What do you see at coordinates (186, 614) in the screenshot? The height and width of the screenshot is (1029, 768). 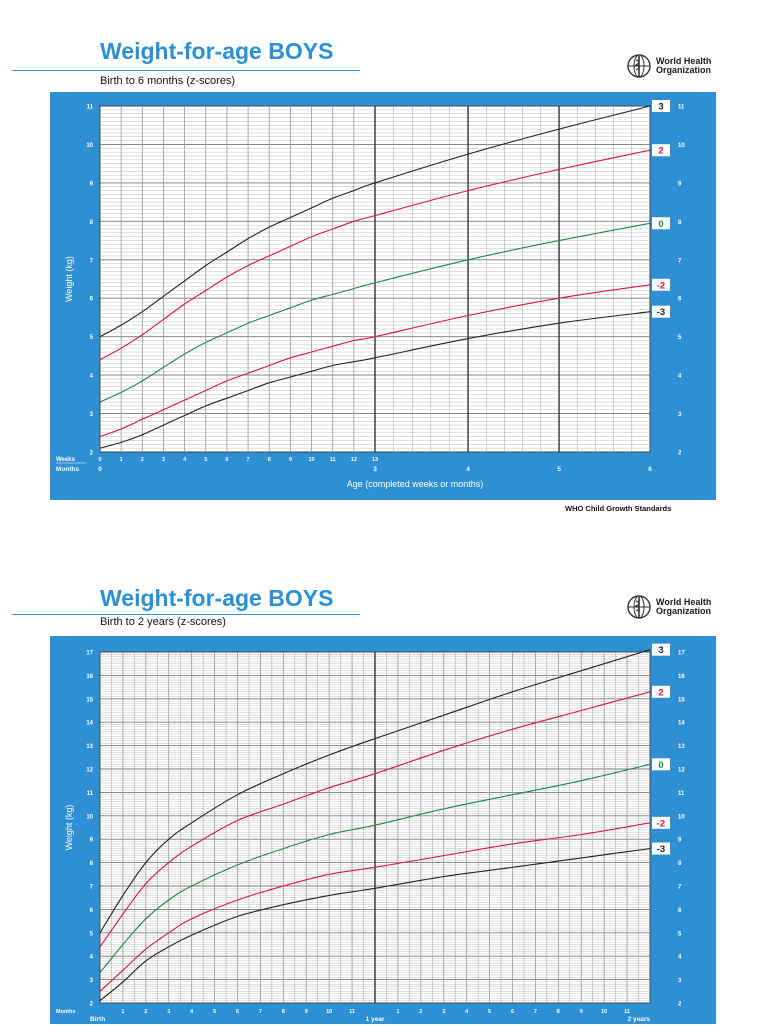 I see `title-rule-bottom` at bounding box center [186, 614].